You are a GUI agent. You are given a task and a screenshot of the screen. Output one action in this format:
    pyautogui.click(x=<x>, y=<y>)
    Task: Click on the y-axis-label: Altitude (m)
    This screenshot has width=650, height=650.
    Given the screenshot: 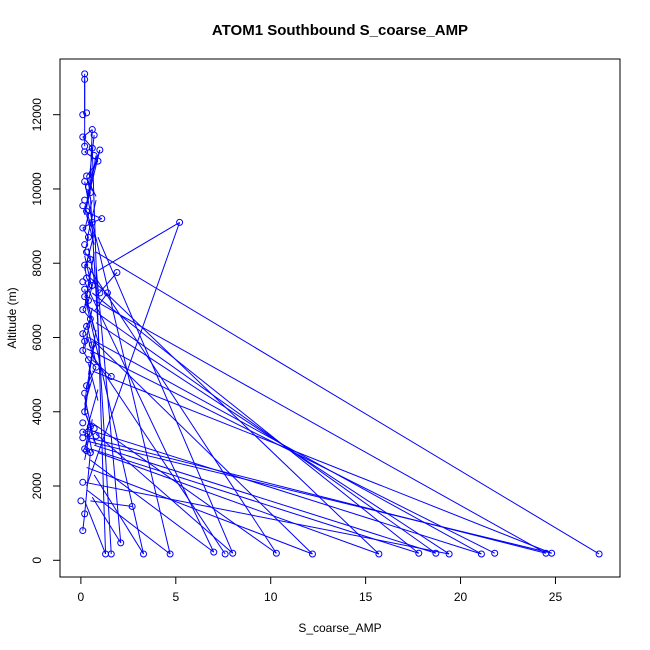 What is the action you would take?
    pyautogui.click(x=12, y=317)
    